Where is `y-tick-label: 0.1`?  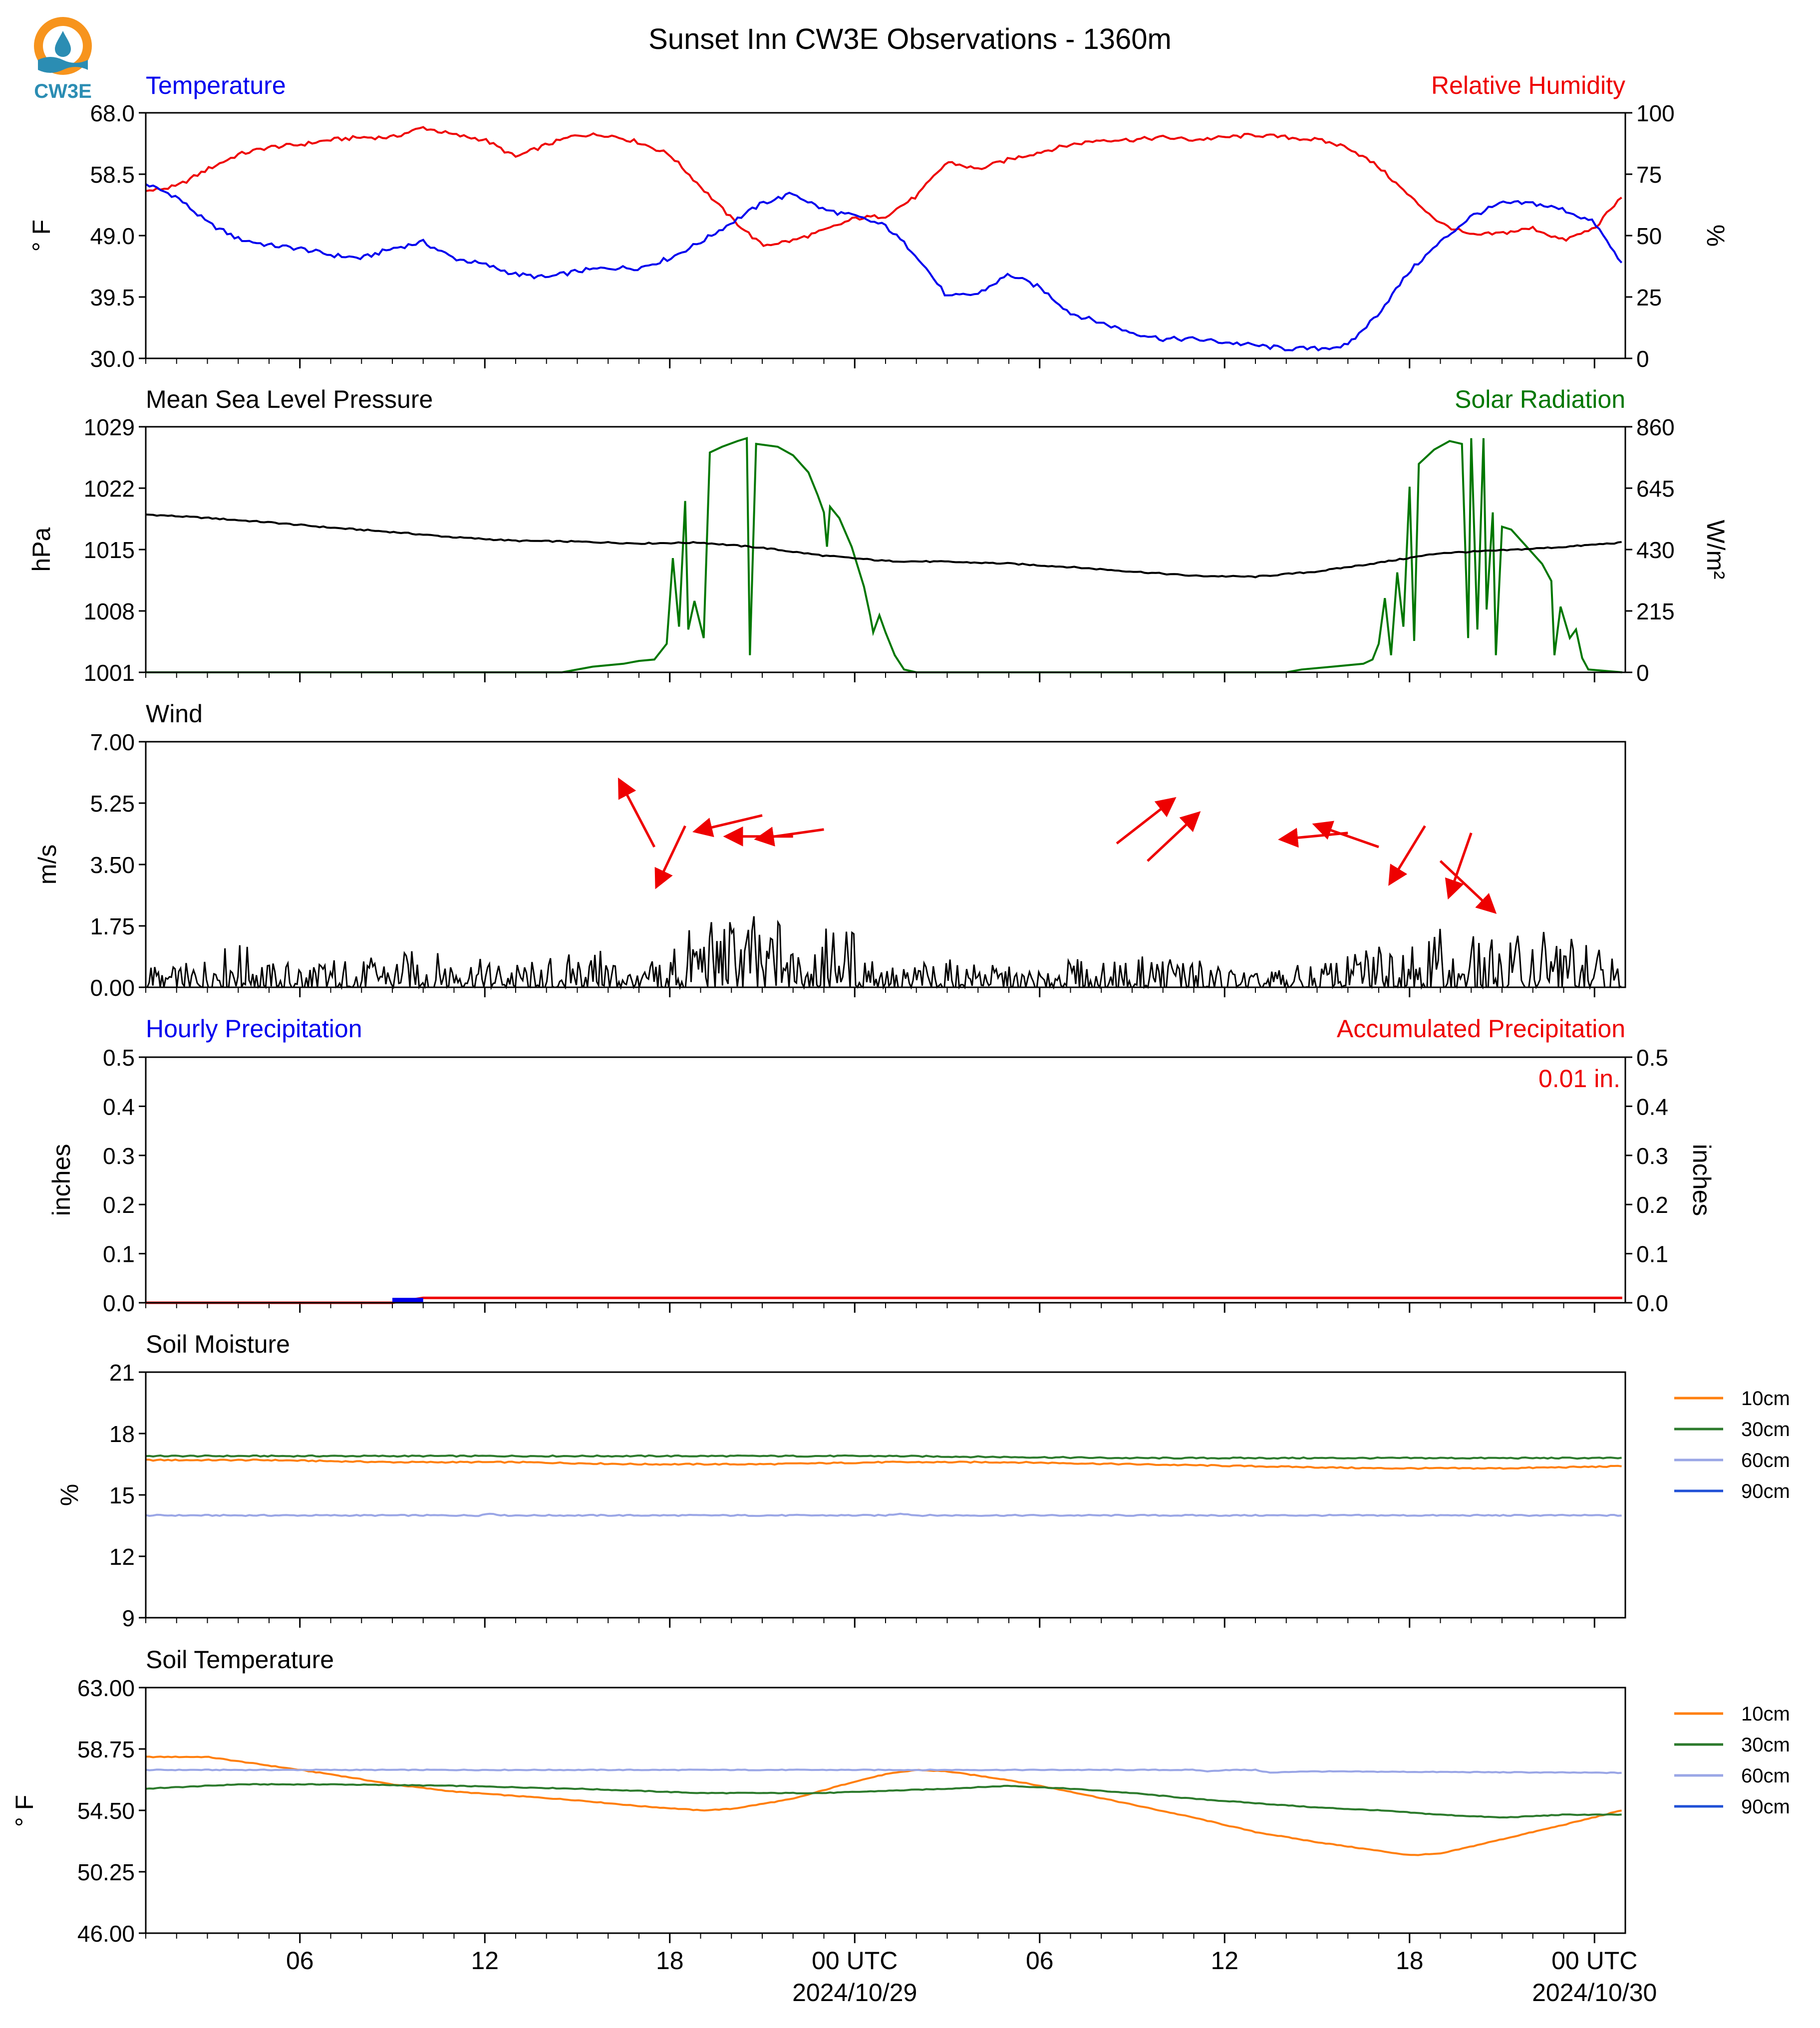
y-tick-label: 0.1 is located at coordinates (119, 1254).